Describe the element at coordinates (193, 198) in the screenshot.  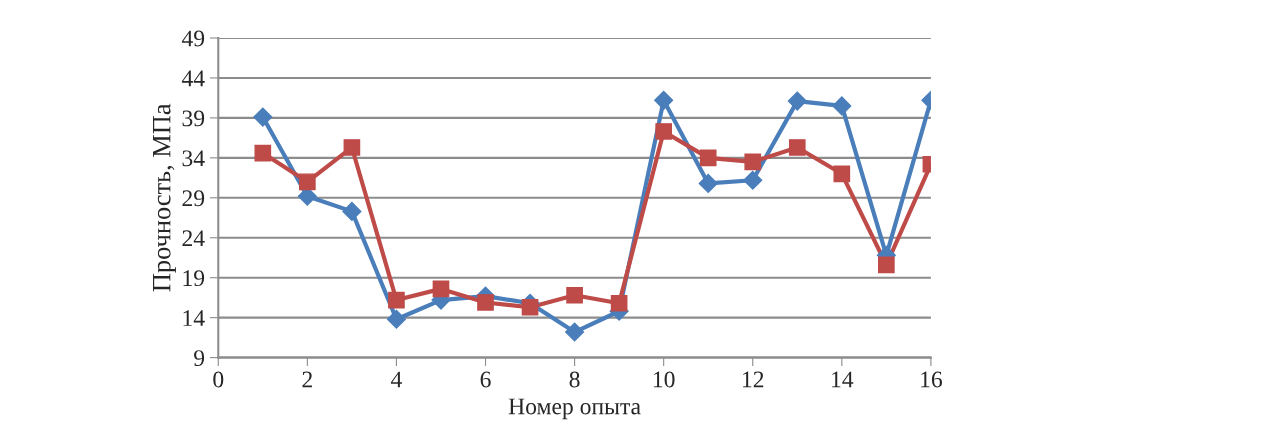
I see `y-tick-label: 29` at that location.